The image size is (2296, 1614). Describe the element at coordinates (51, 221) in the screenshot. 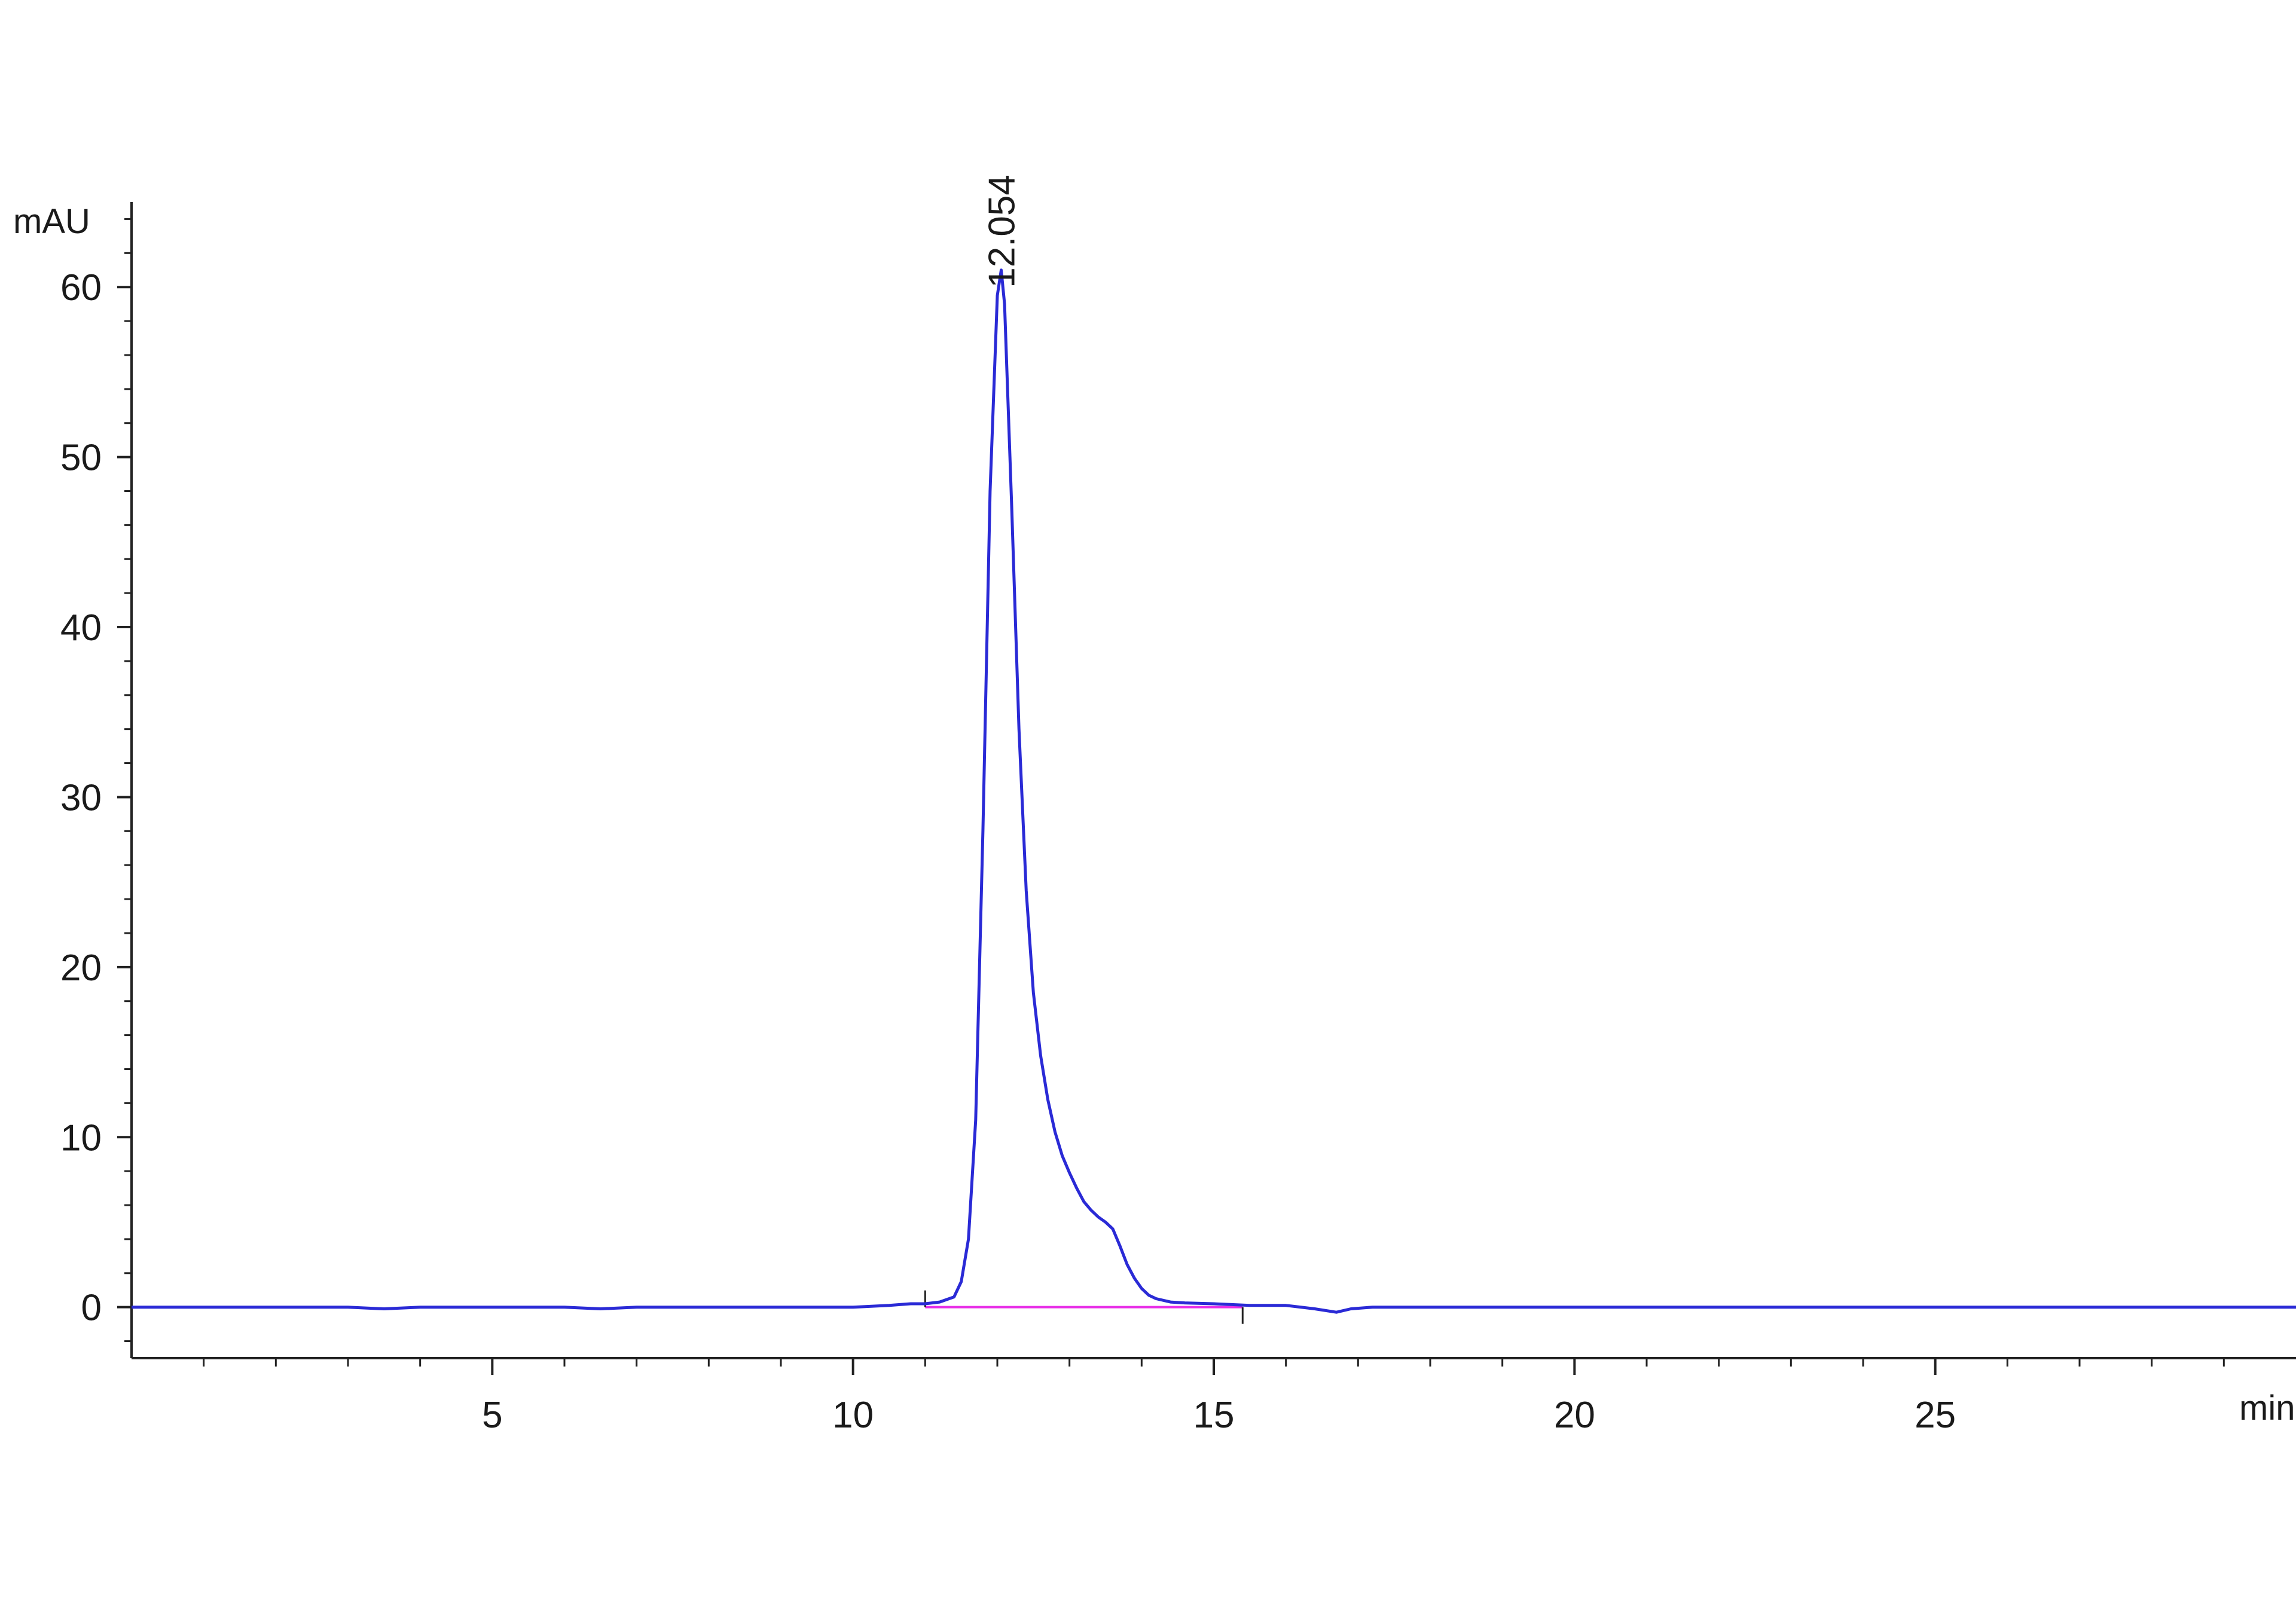

I see `y-unit-label: mAU` at that location.